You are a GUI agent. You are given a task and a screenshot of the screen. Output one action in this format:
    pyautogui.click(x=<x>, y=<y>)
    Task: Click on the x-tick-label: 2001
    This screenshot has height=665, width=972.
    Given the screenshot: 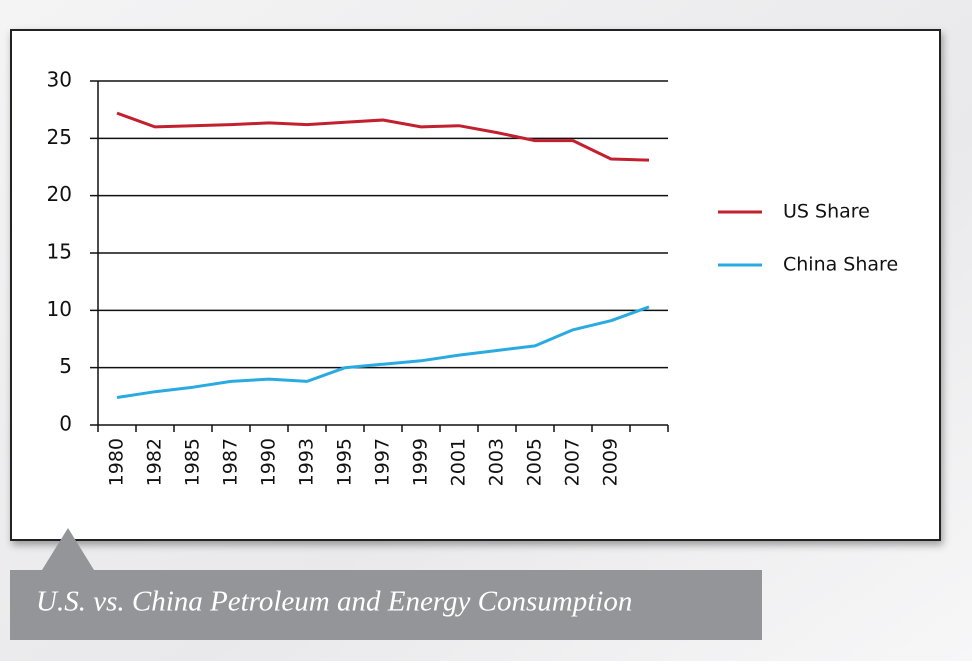 What is the action you would take?
    pyautogui.click(x=459, y=462)
    